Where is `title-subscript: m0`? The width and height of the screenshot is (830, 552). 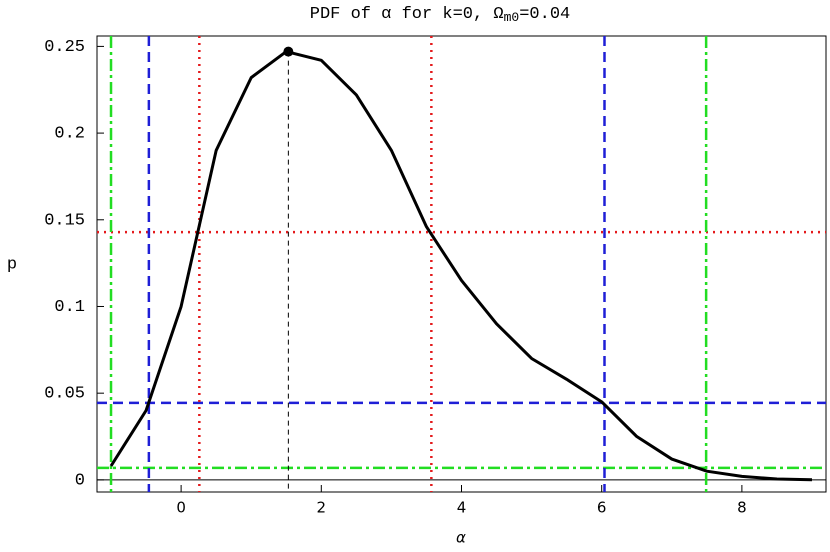 title-subscript: m0 is located at coordinates (512, 17).